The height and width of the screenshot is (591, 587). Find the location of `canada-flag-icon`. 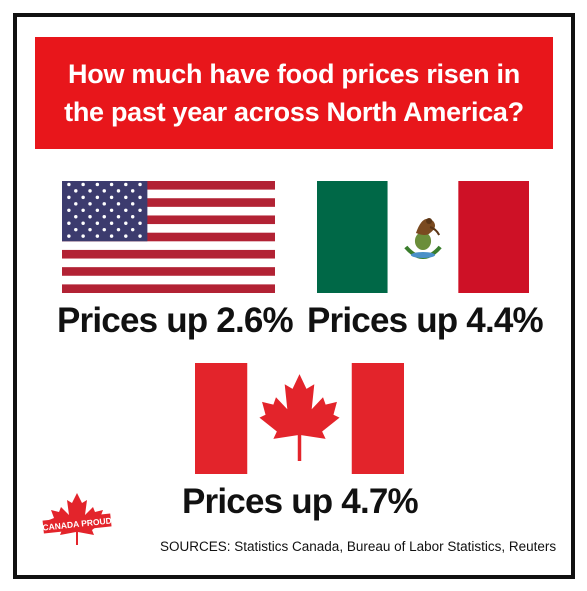

canada-flag-icon is located at coordinates (299, 418).